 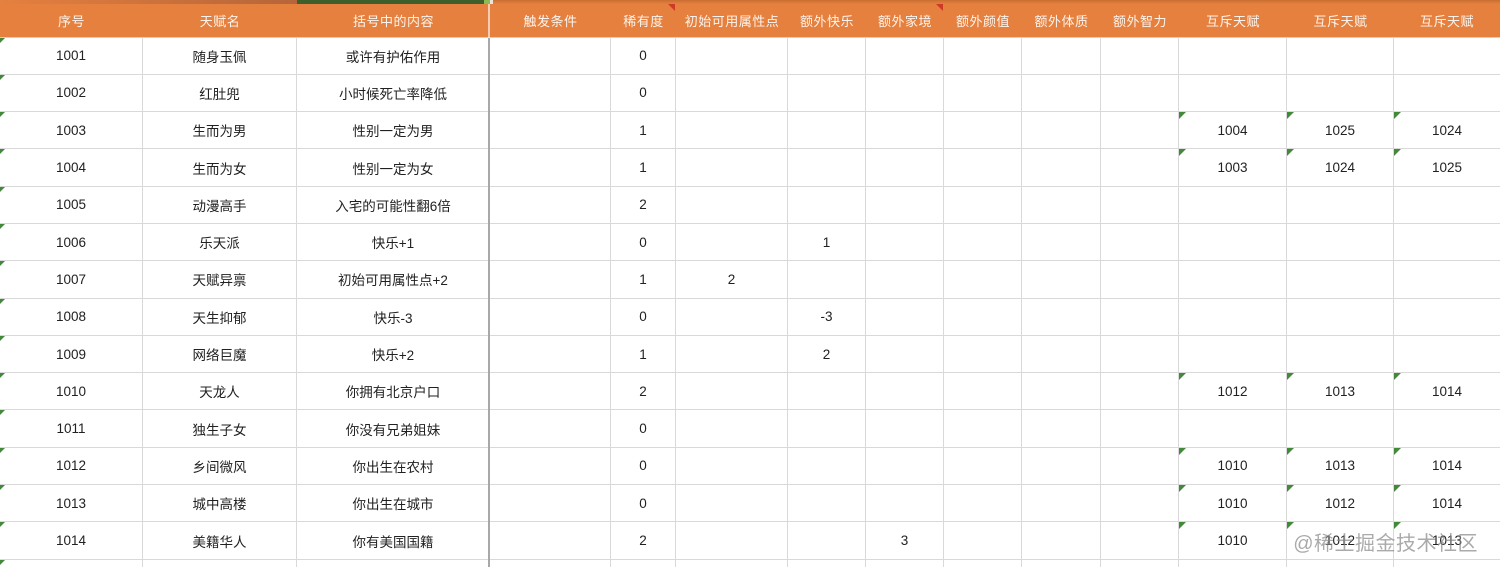 I want to click on cell-desc: 入宅的可能性翻6倍, so click(x=393, y=204).